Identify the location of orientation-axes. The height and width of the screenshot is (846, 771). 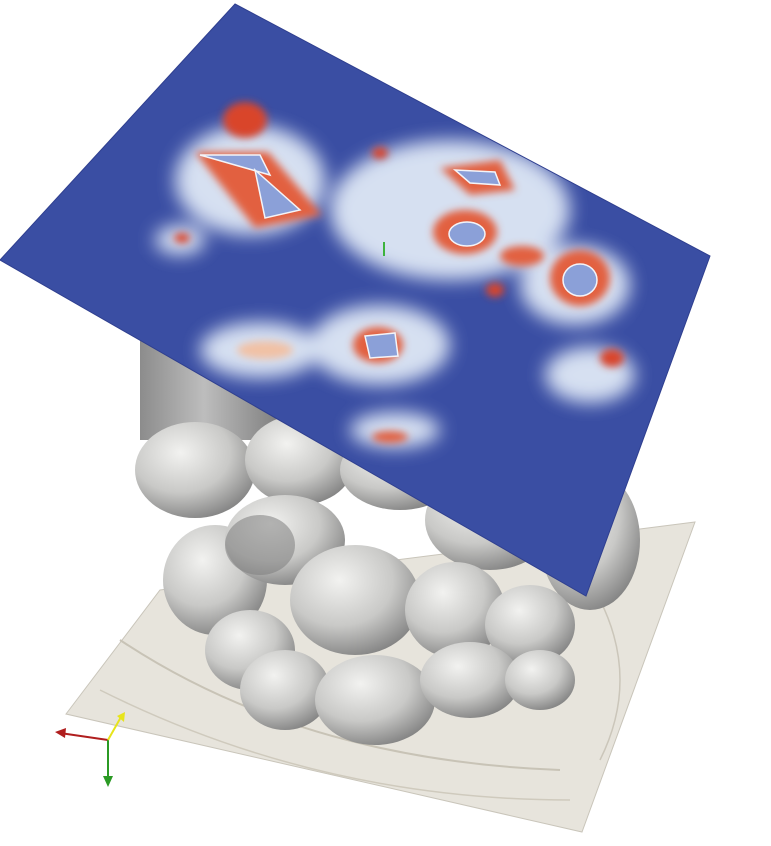
(90, 749).